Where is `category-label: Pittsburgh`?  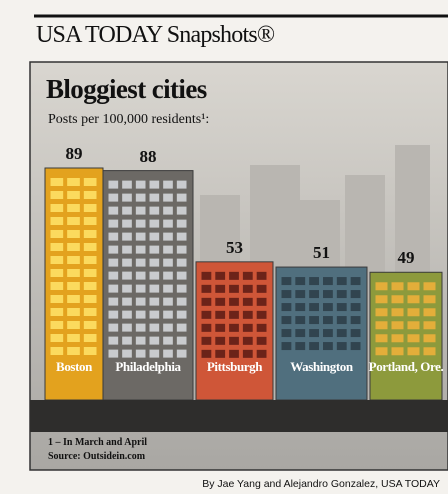
category-label: Pittsburgh is located at coordinates (234, 366).